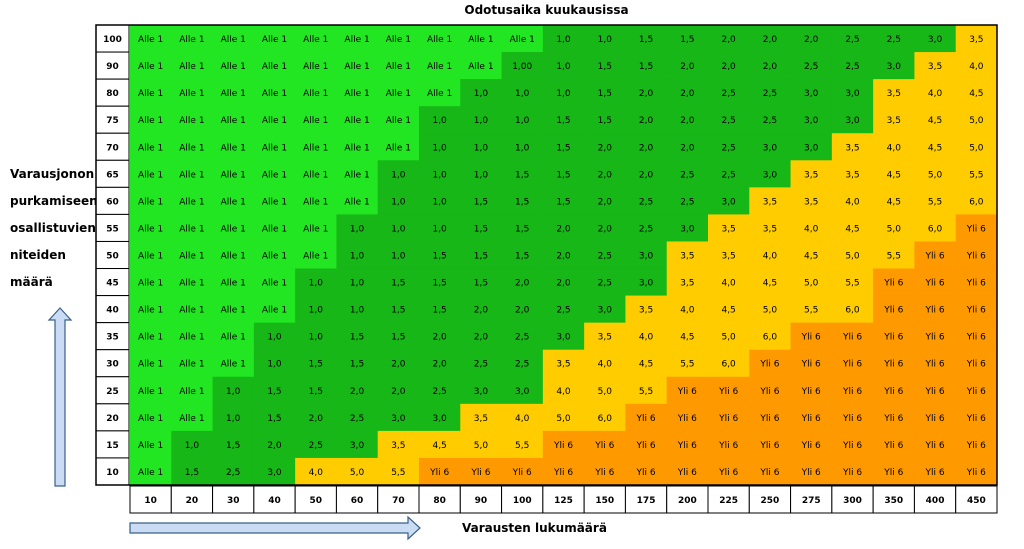  What do you see at coordinates (728, 284) in the screenshot?
I see `cell-value-label: 4,0` at bounding box center [728, 284].